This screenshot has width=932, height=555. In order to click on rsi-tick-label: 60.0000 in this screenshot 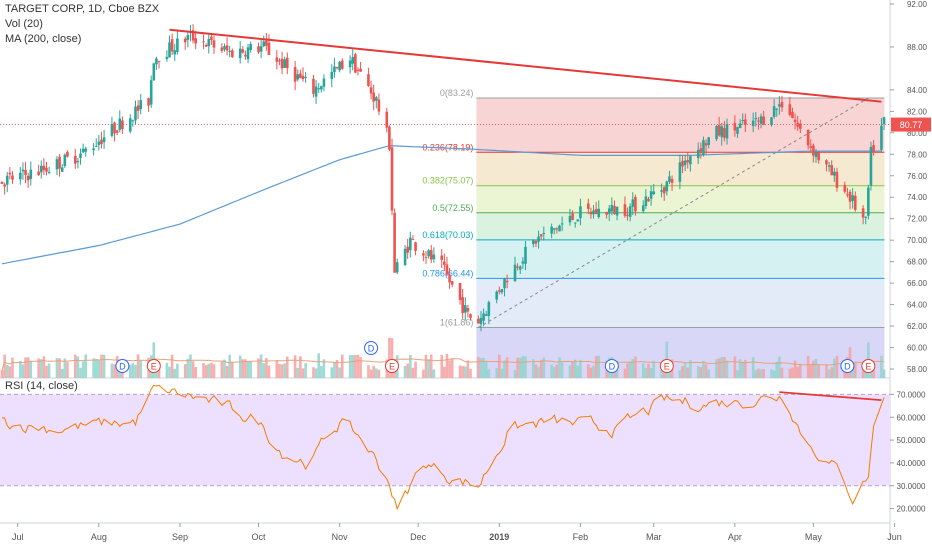, I will do `click(911, 417)`.